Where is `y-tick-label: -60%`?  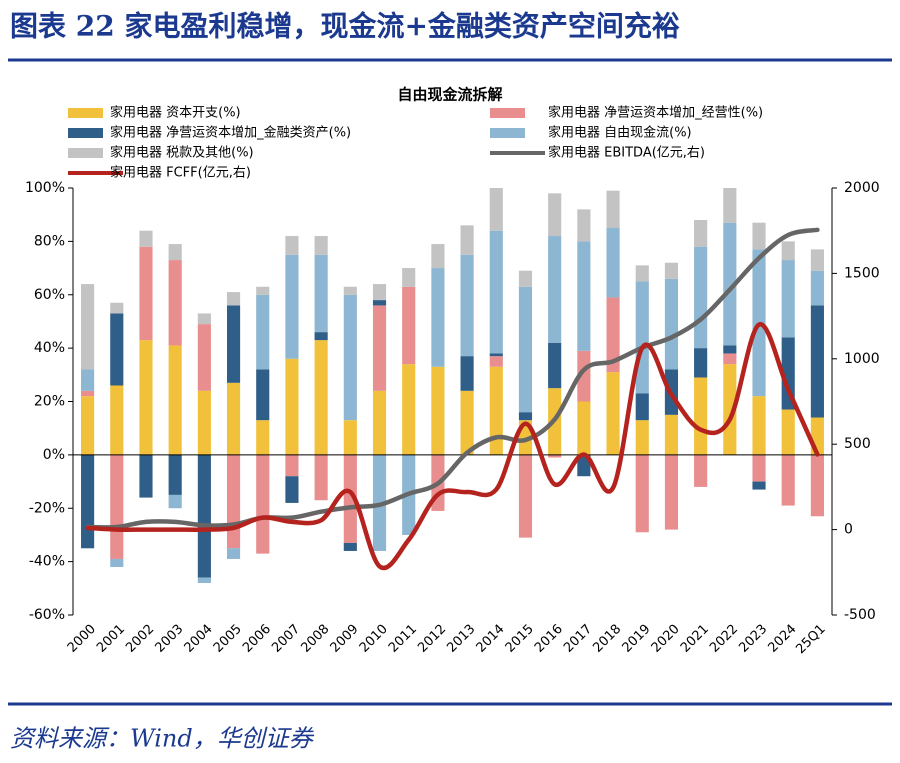
y-tick-label: -60% is located at coordinates (47, 615).